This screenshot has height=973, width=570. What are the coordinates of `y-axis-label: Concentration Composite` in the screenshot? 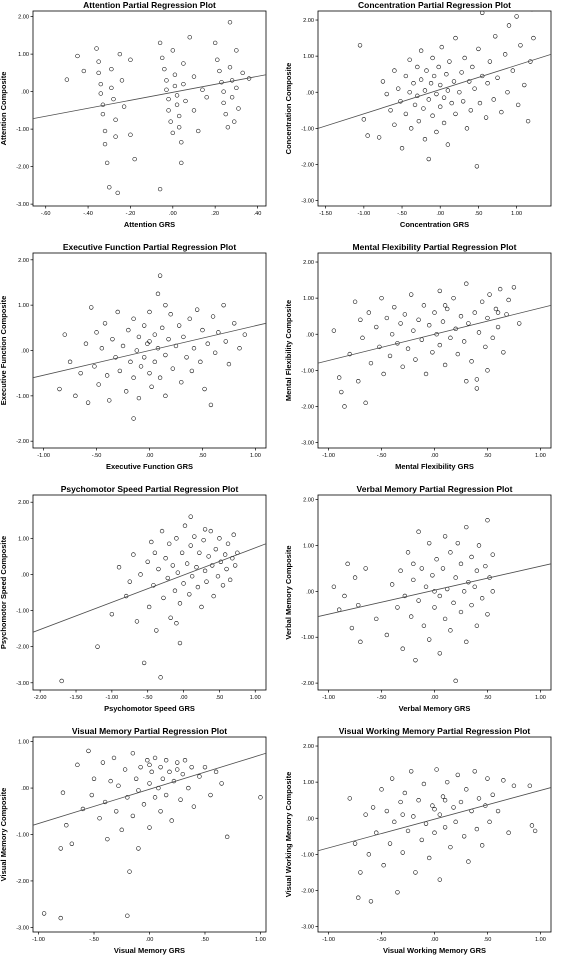 It's located at (289, 109).